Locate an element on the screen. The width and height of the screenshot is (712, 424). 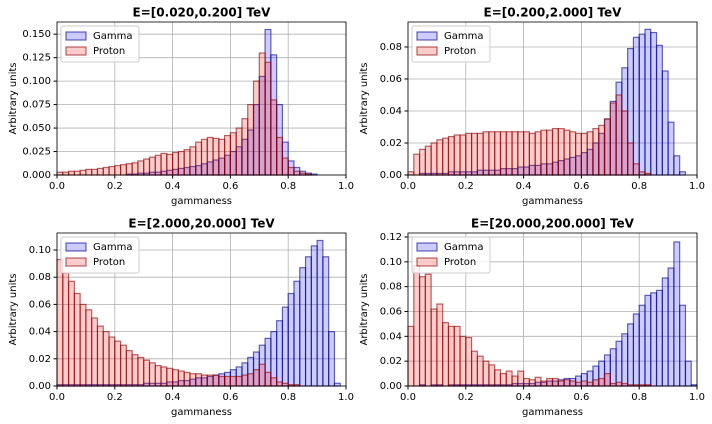
legend-label: Gamma is located at coordinates (464, 36).